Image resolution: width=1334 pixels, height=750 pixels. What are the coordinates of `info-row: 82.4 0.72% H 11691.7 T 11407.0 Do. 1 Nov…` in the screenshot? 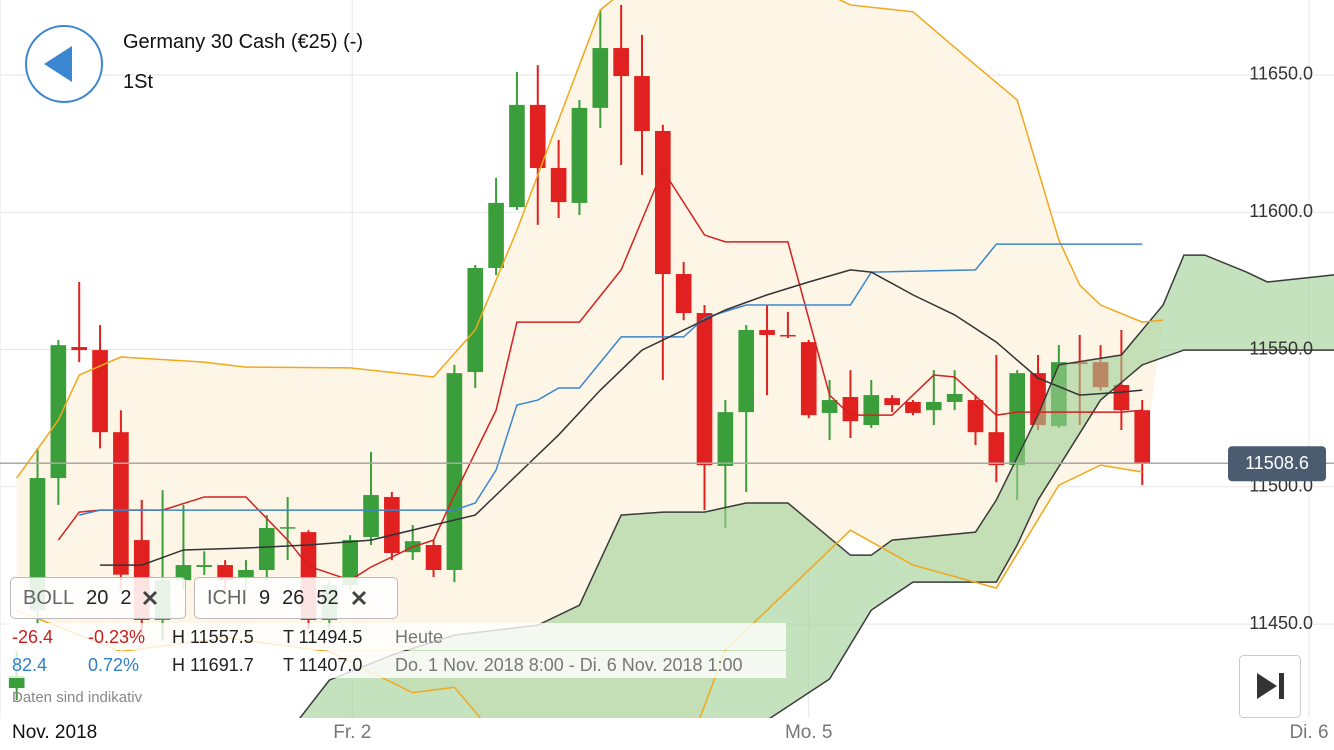 It's located at (396, 664).